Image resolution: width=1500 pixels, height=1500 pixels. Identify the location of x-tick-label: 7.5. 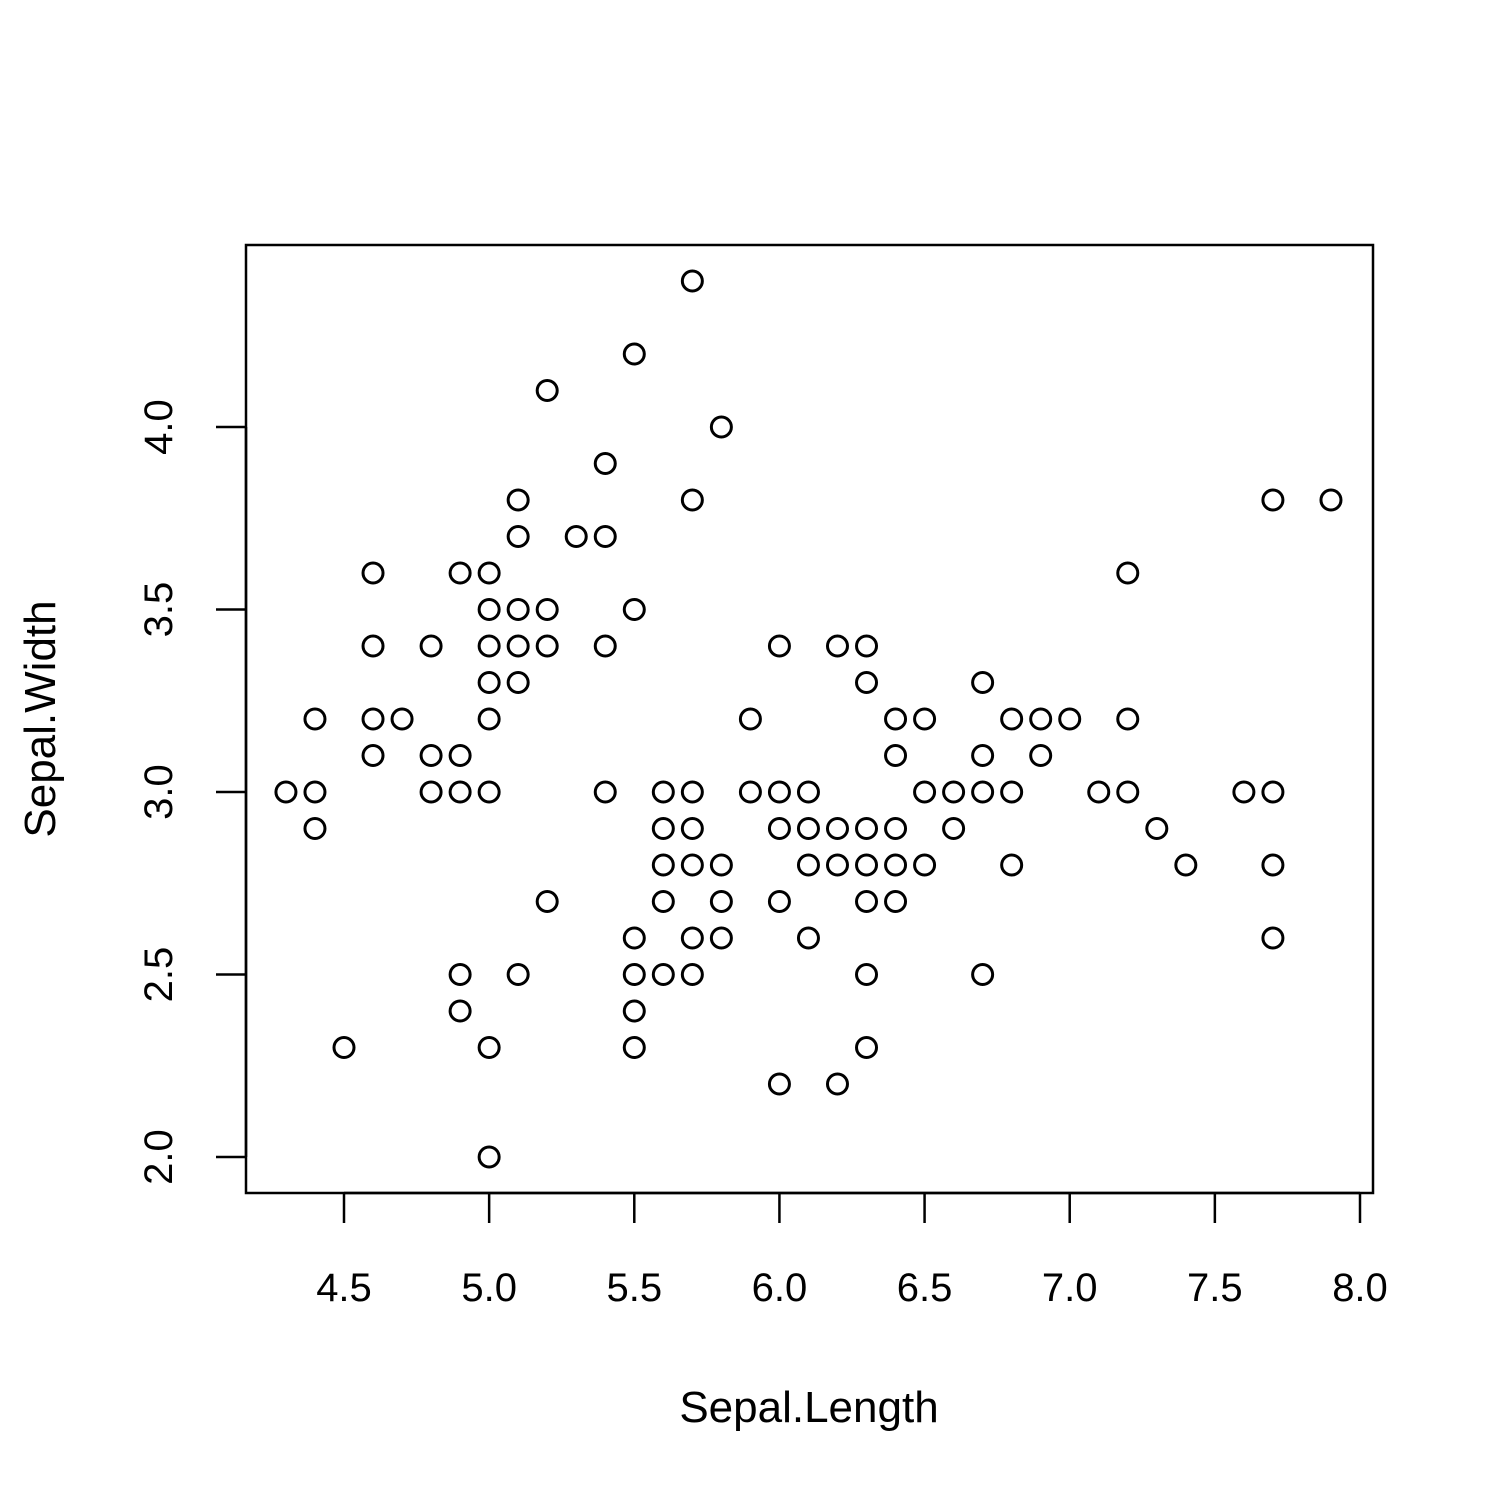
(1215, 1288).